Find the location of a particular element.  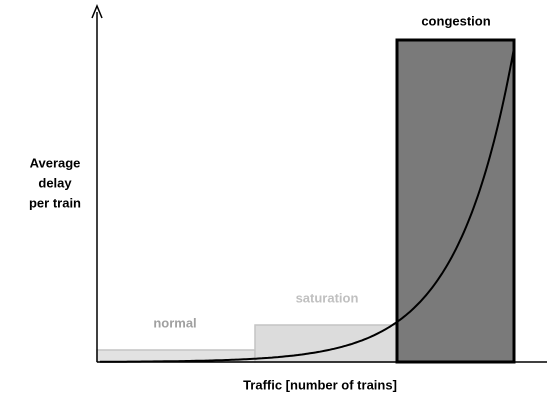

y-axis-arrow is located at coordinates (97, 11).